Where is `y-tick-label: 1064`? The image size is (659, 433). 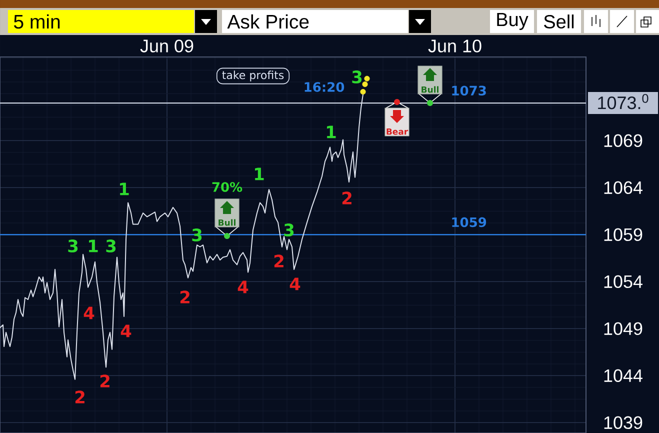
y-tick-label: 1064 is located at coordinates (623, 187).